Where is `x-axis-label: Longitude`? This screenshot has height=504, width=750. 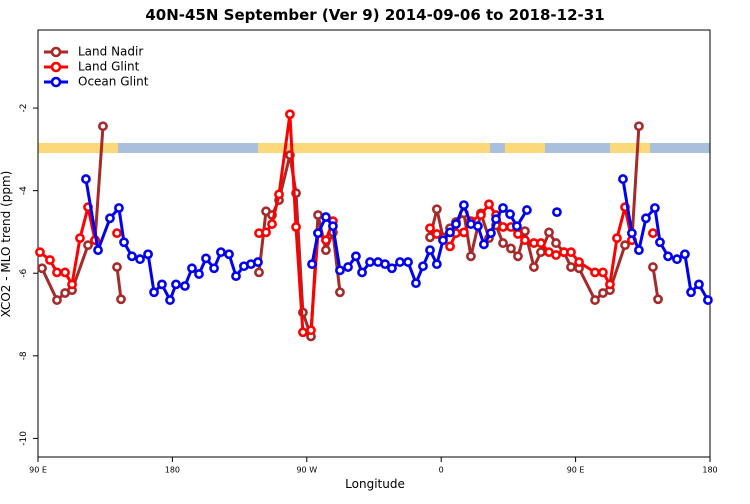
x-axis-label: Longitude is located at coordinates (375, 484).